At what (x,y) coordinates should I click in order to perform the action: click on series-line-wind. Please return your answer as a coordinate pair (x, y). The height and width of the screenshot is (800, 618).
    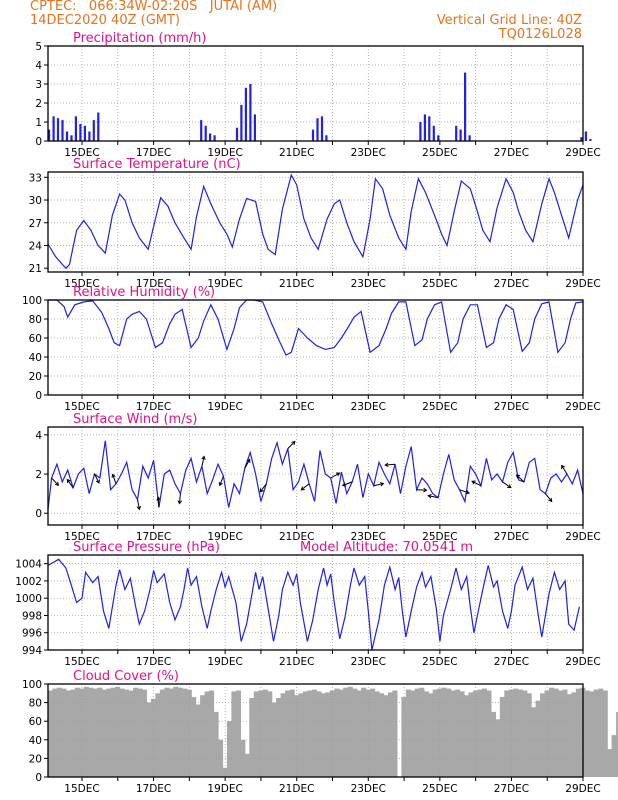
    Looking at the image, I should click on (315, 475).